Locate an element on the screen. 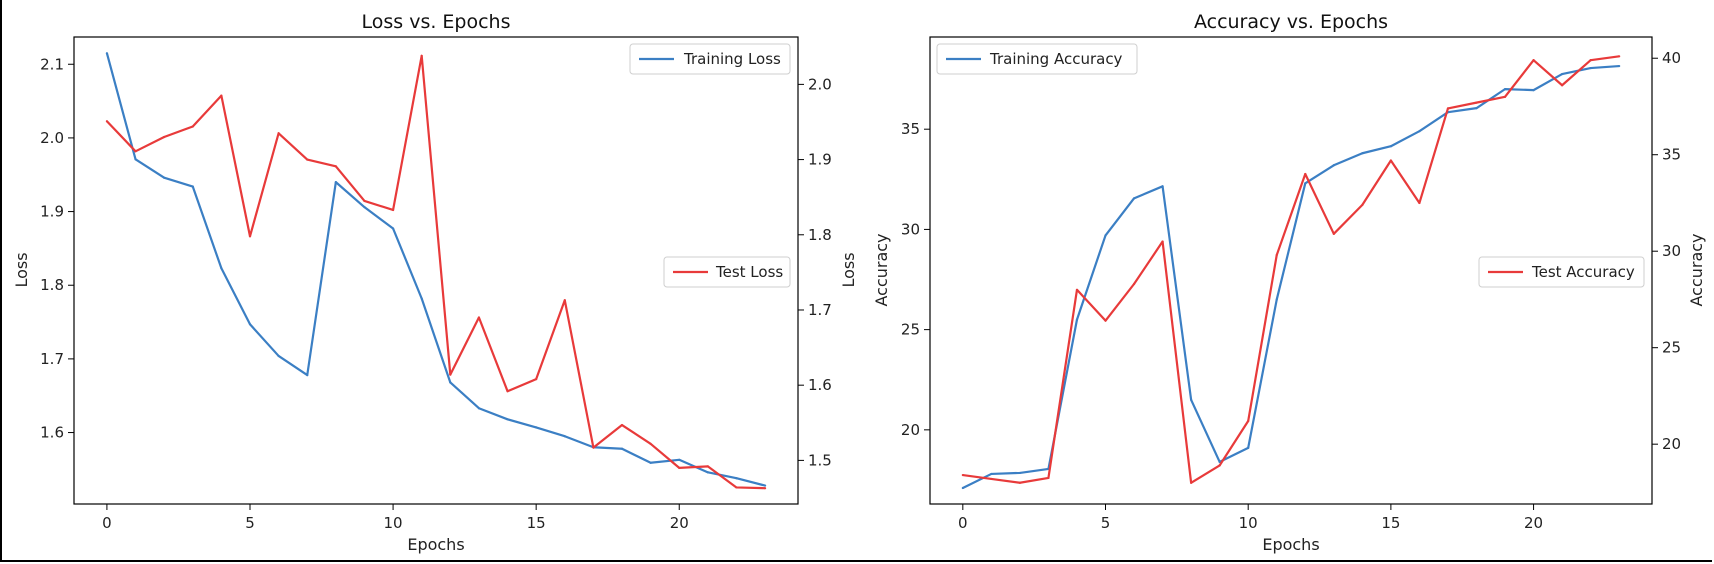  right-y-tick-label: 2.0 is located at coordinates (820, 84).